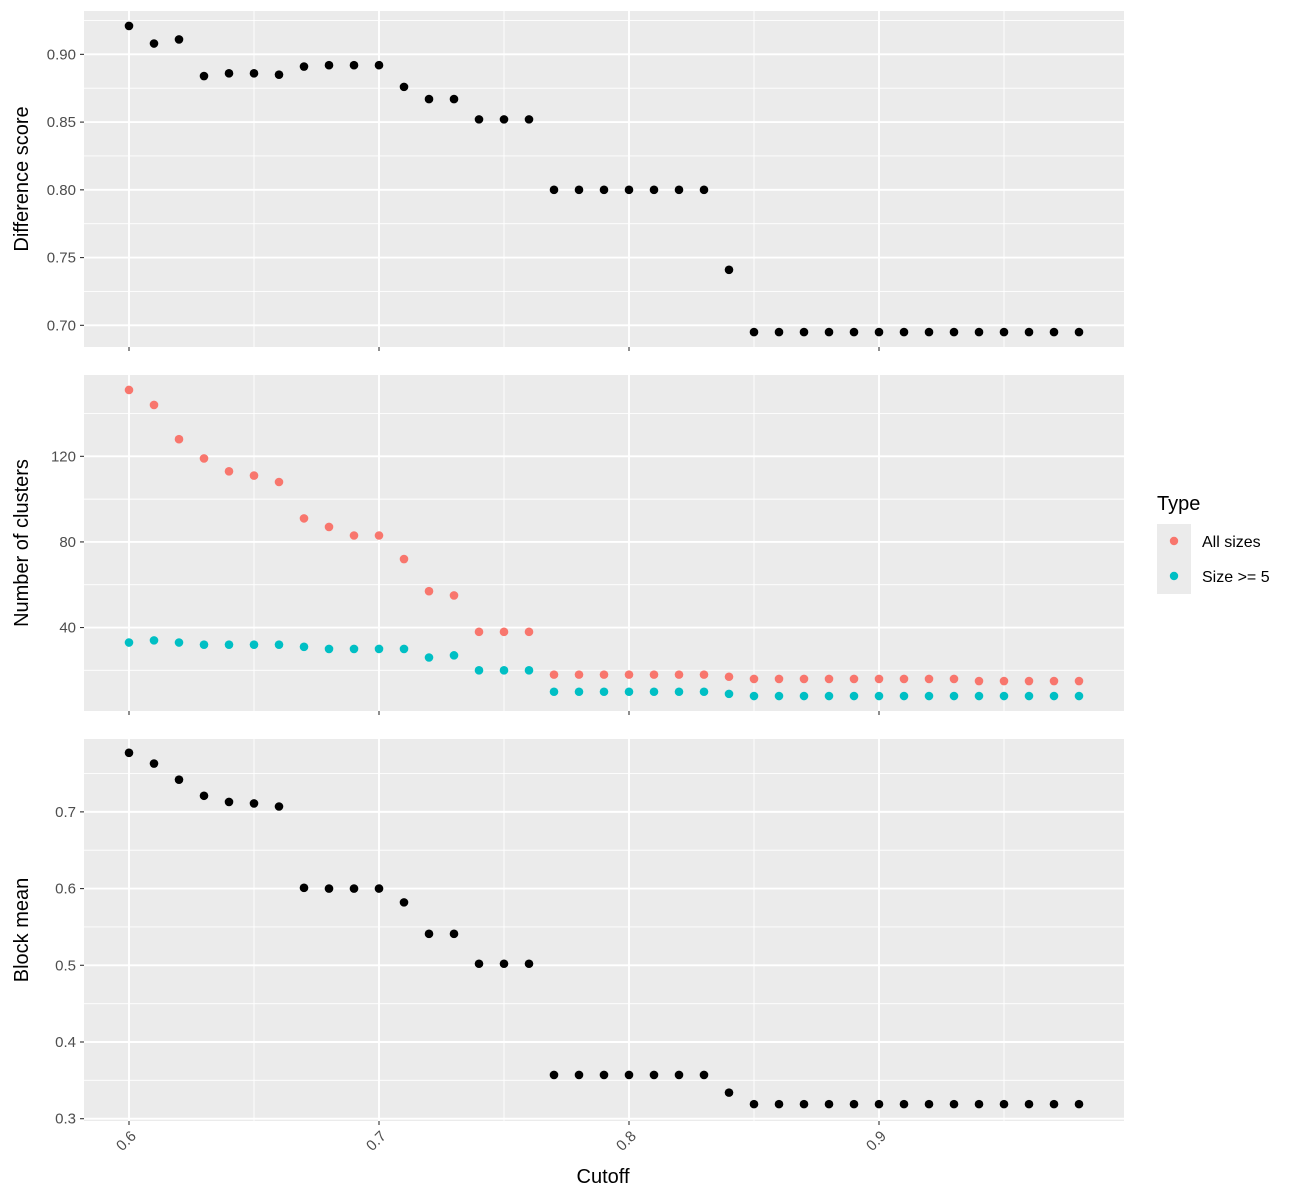  I want to click on x-tick-label: 0.6, so click(126, 1141).